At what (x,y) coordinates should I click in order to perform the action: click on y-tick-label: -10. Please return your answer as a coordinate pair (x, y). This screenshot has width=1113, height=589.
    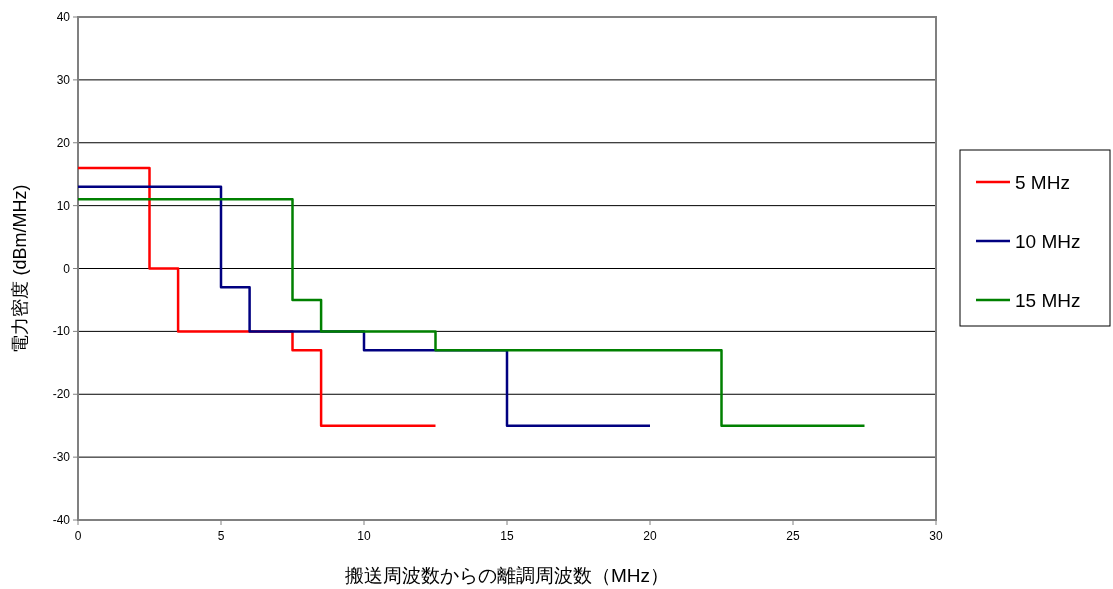
    Looking at the image, I should click on (61, 331).